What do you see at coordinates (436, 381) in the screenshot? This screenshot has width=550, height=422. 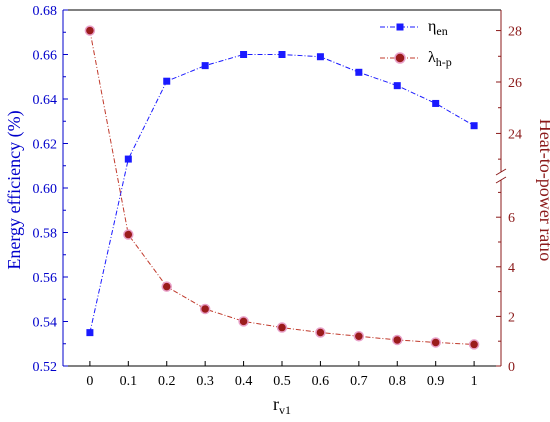 I see `x-tick-label: 0.9` at bounding box center [436, 381].